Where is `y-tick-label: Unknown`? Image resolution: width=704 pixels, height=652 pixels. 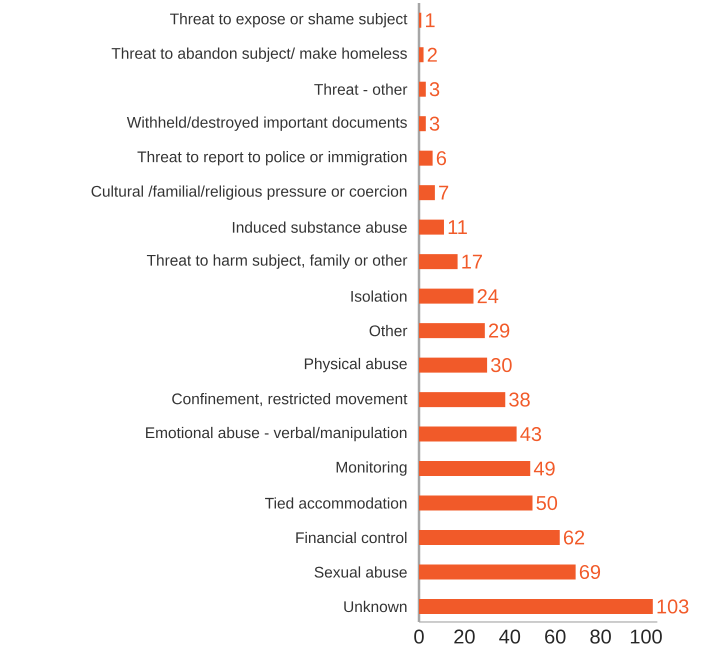
y-tick-label: Unknown is located at coordinates (375, 606).